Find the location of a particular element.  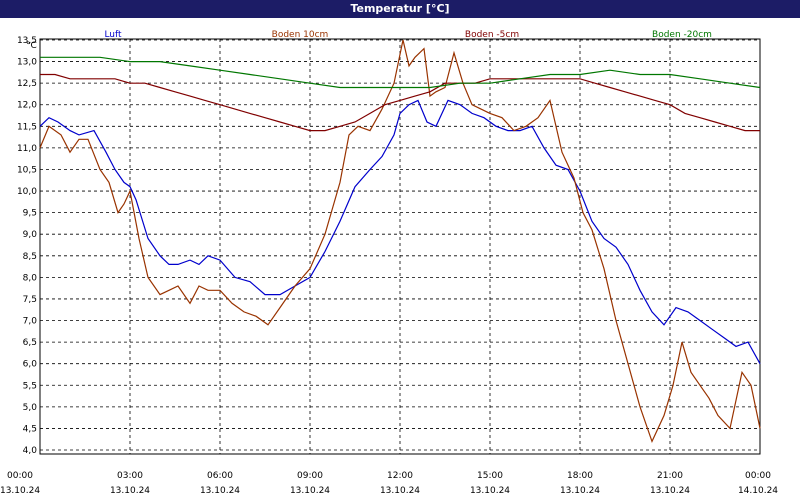

y-tick-label: 4,5 is located at coordinates (30, 429).